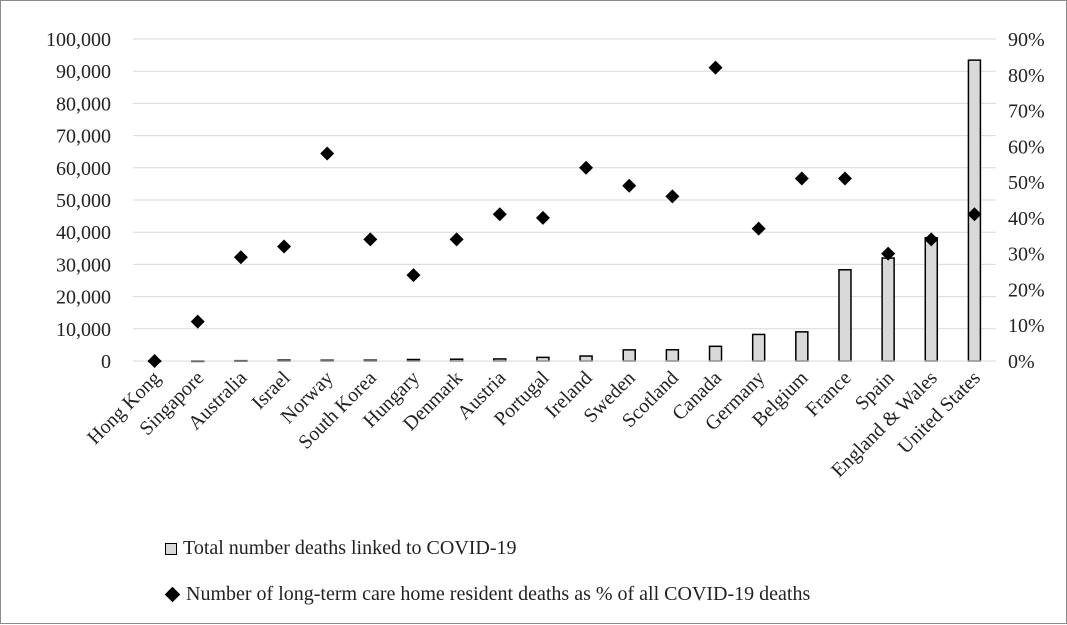  What do you see at coordinates (350, 548) in the screenshot?
I see `legend-bar-label: Total number deaths linked to COVID-19` at bounding box center [350, 548].